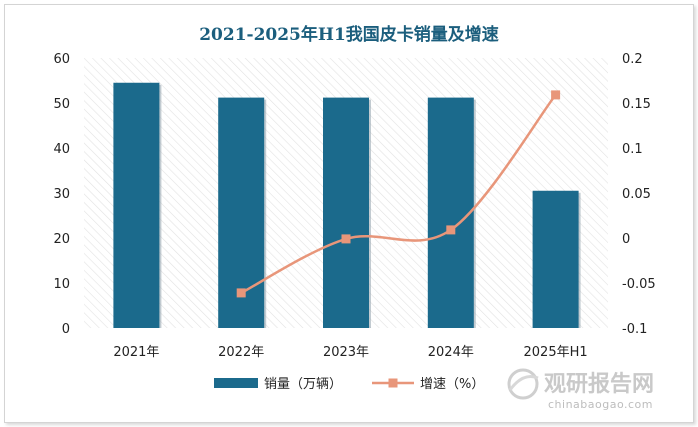 The height and width of the screenshot is (427, 698). I want to click on watermark: 观研报告网 chinabaogao.com, so click(580, 389).